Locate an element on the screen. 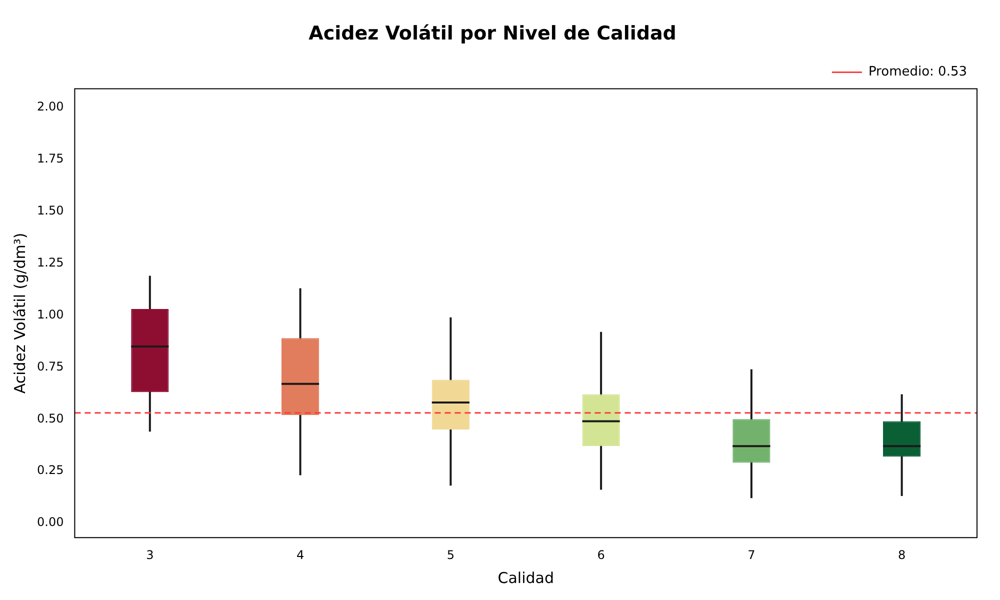  chart-title: Acidez Volátil por Nivel de Calidad is located at coordinates (492, 33).